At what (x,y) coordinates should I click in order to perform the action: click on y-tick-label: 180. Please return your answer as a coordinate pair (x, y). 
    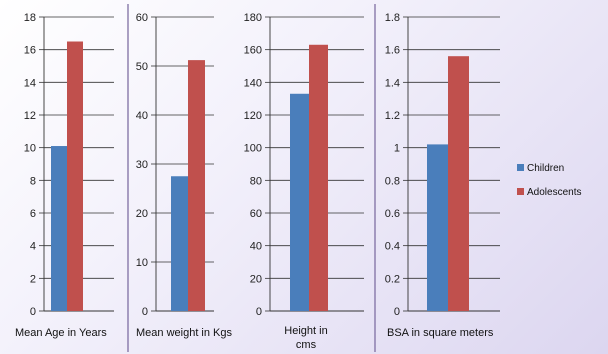
    Looking at the image, I should click on (253, 18).